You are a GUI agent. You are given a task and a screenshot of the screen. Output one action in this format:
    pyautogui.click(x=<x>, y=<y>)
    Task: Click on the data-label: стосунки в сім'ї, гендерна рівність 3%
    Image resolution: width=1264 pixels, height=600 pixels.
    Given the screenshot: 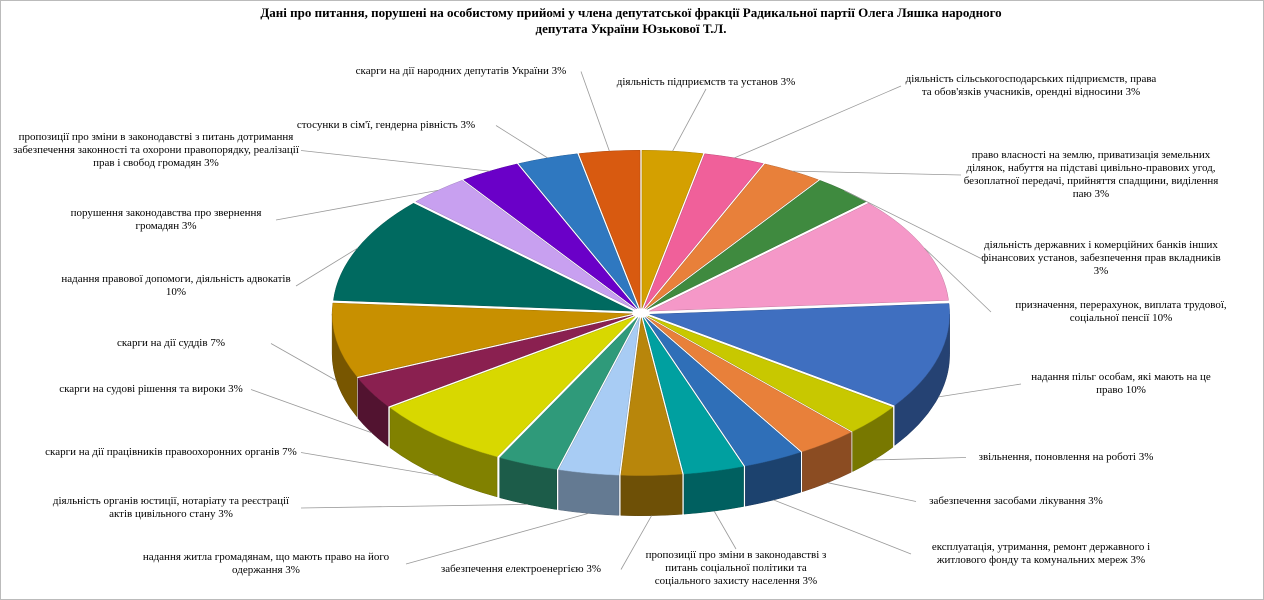 What is the action you would take?
    pyautogui.click(x=386, y=125)
    